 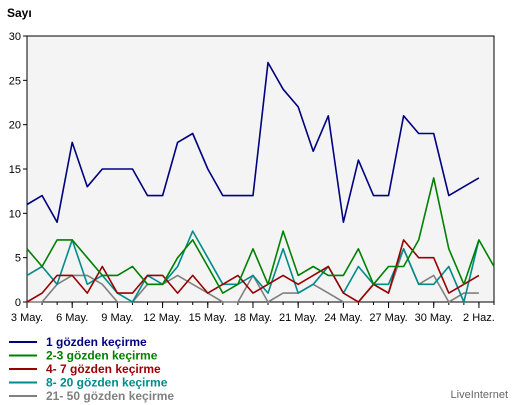 What do you see at coordinates (298, 318) in the screenshot?
I see `x-tick-label: 21 May.` at bounding box center [298, 318].